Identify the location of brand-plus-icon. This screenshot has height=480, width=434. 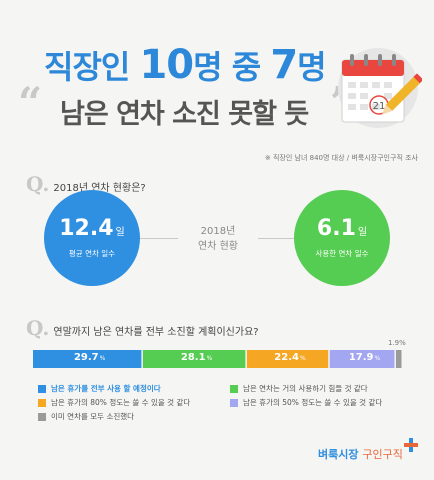
(411, 445).